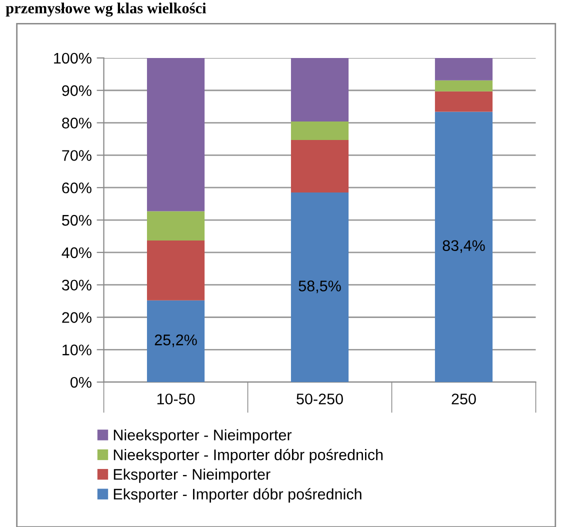 This screenshot has height=527, width=561. What do you see at coordinates (77, 350) in the screenshot?
I see `y-tick-label: 10%` at bounding box center [77, 350].